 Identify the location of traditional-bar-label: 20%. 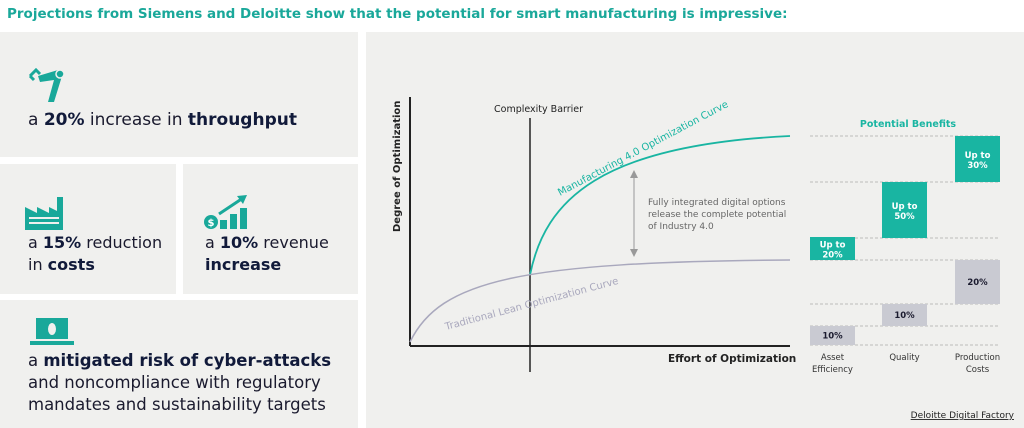
(977, 283).